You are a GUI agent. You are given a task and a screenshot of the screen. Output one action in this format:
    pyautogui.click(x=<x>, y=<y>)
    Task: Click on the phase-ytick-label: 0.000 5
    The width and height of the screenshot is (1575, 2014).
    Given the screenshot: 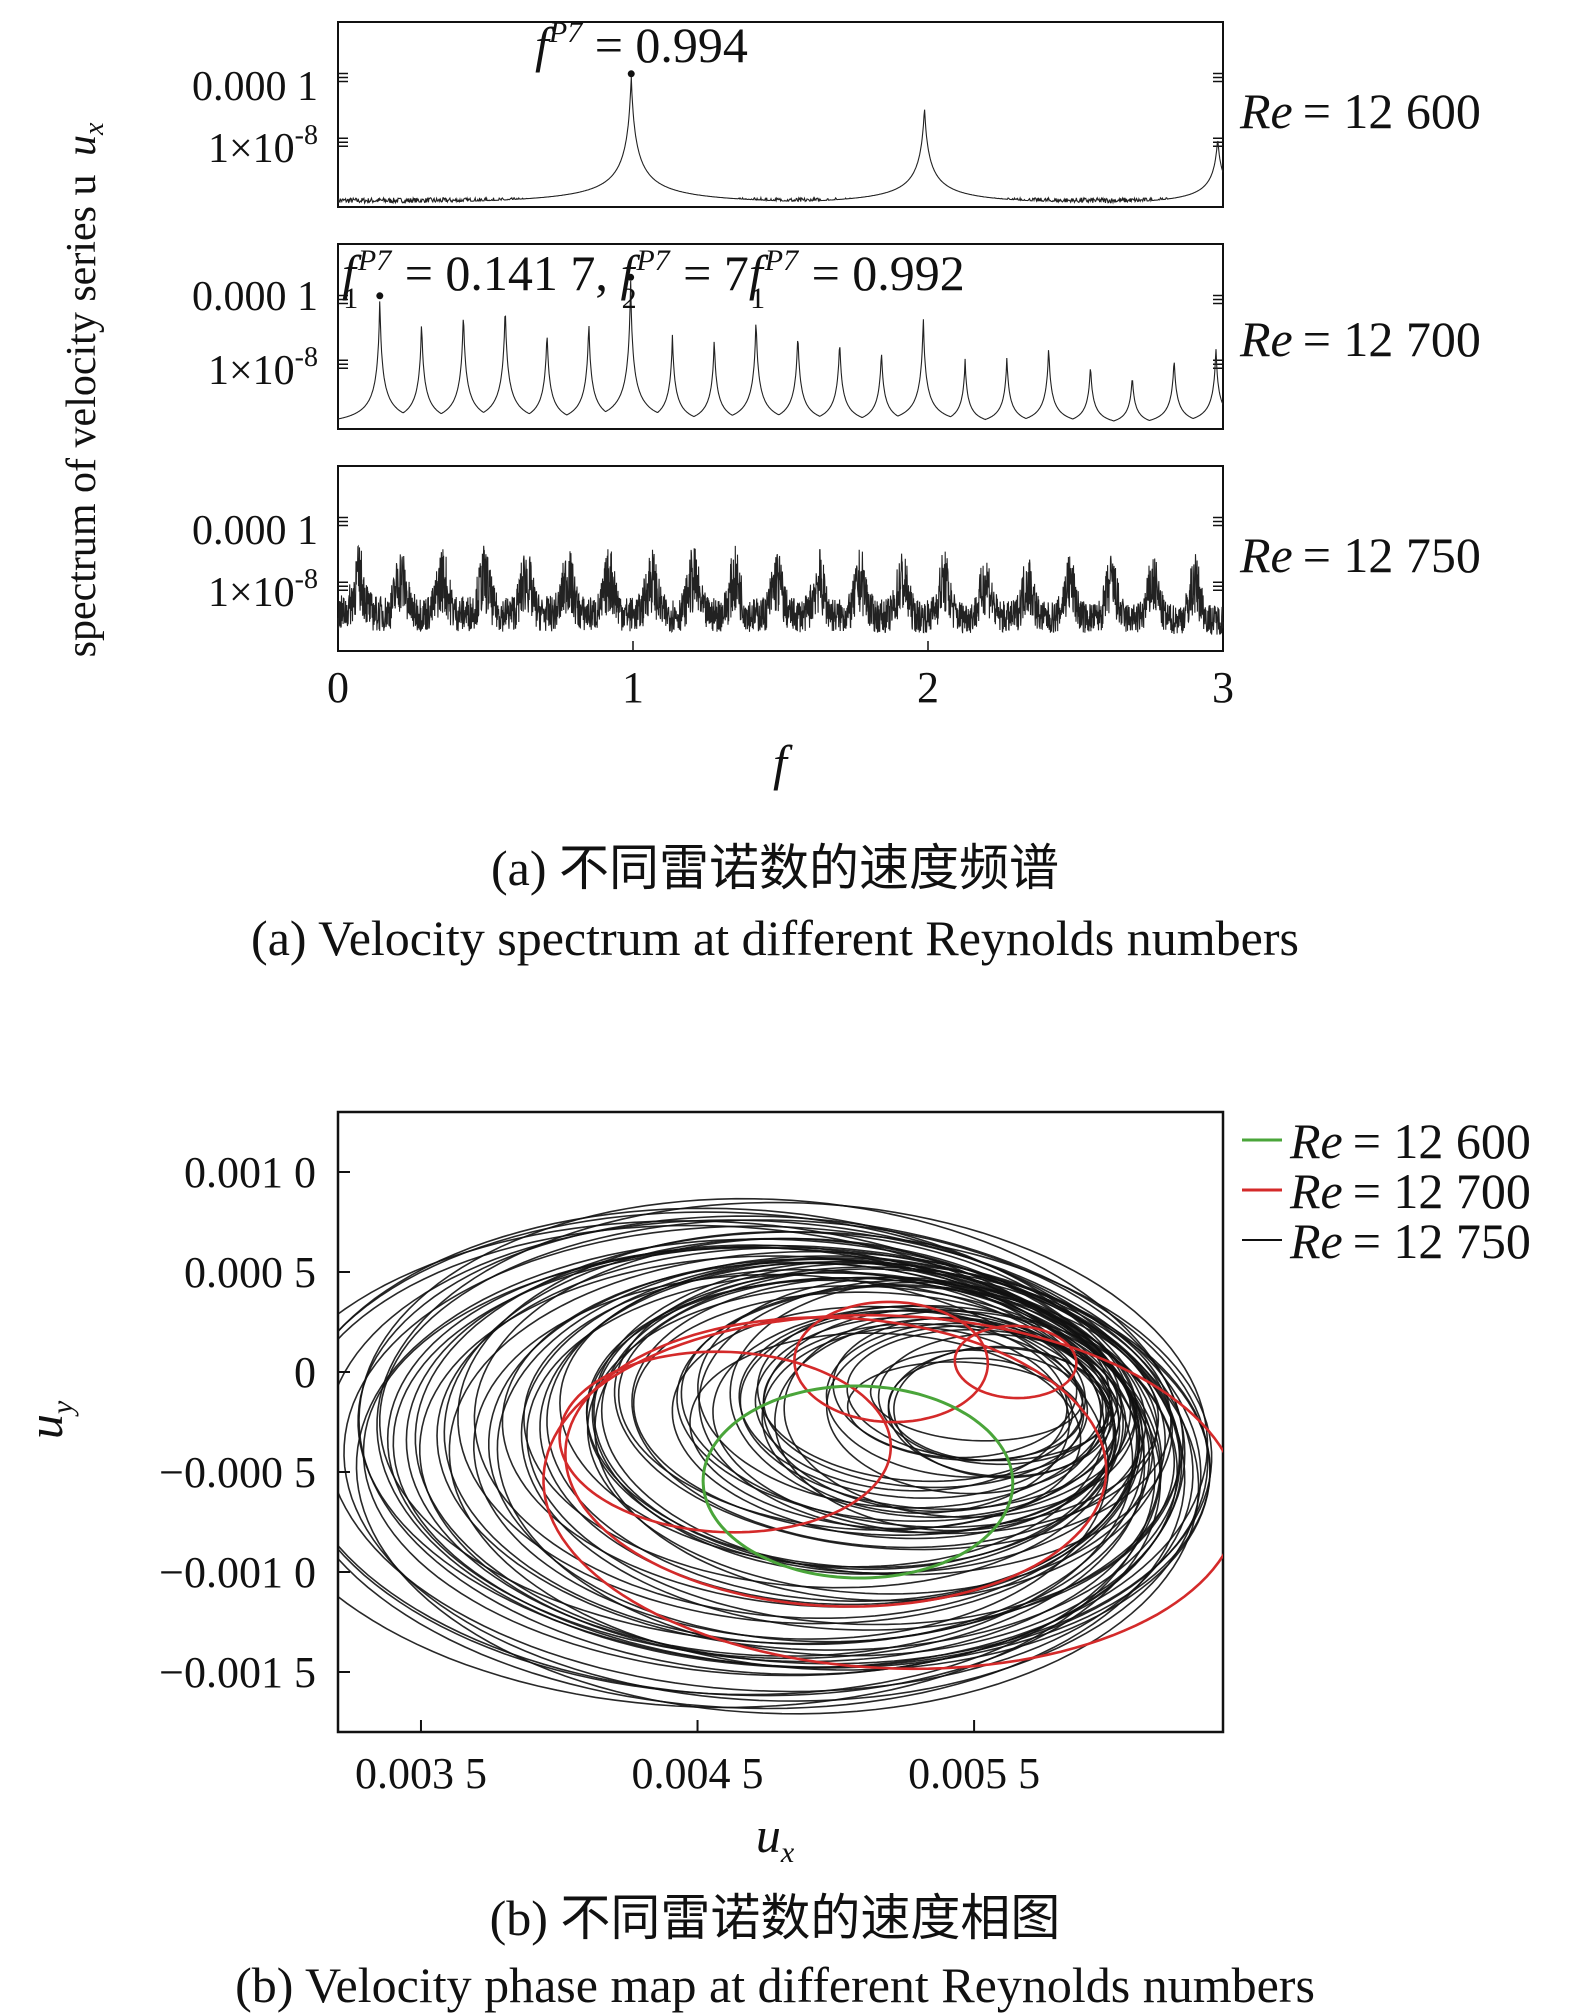 What is the action you would take?
    pyautogui.click(x=250, y=1272)
    